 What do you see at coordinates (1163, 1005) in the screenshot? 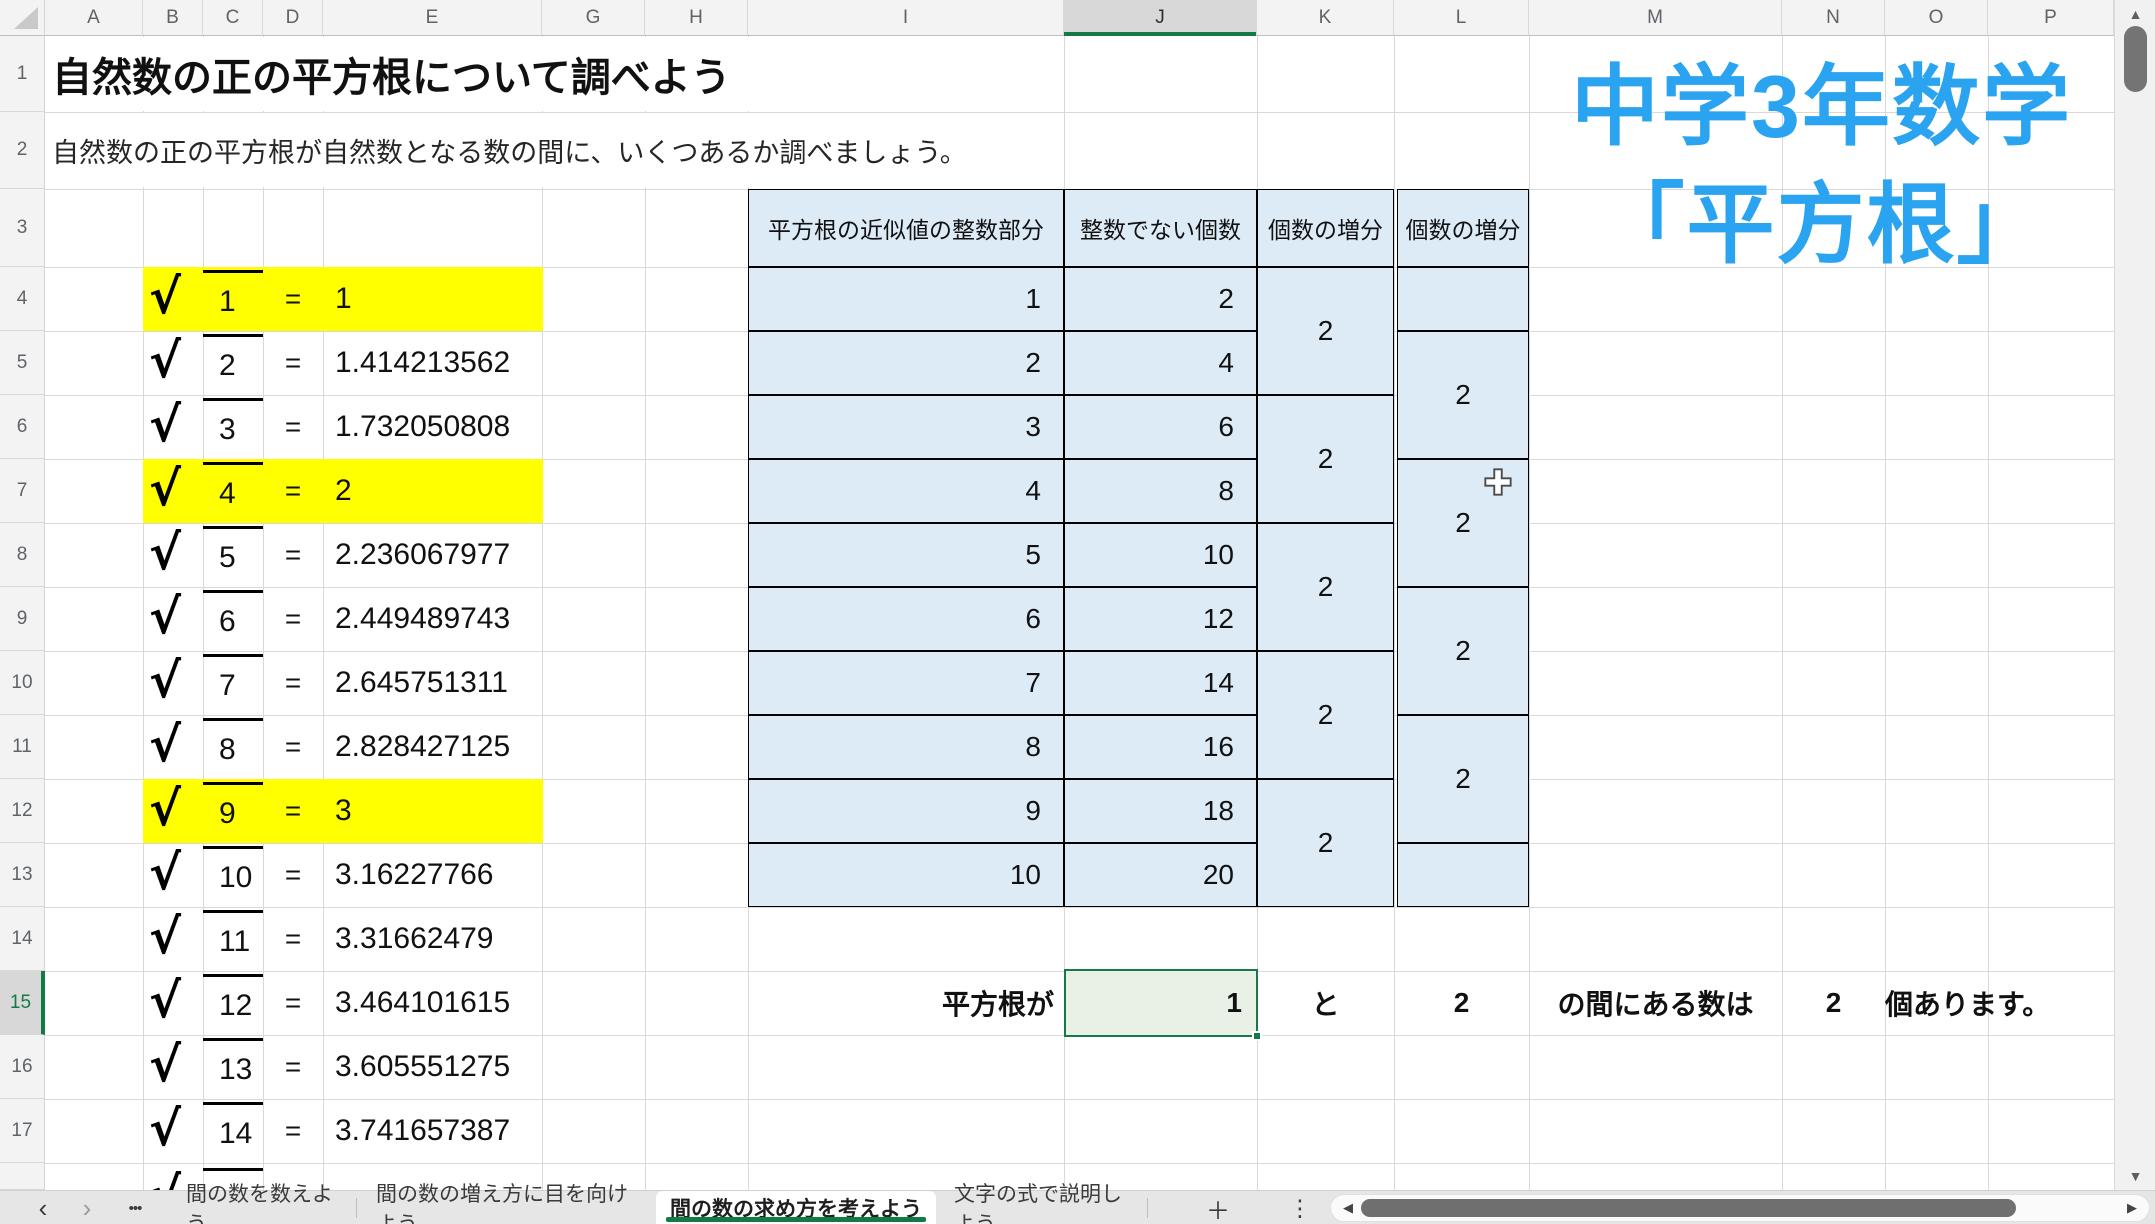
I see `selected-cell-j15: 1` at bounding box center [1163, 1005].